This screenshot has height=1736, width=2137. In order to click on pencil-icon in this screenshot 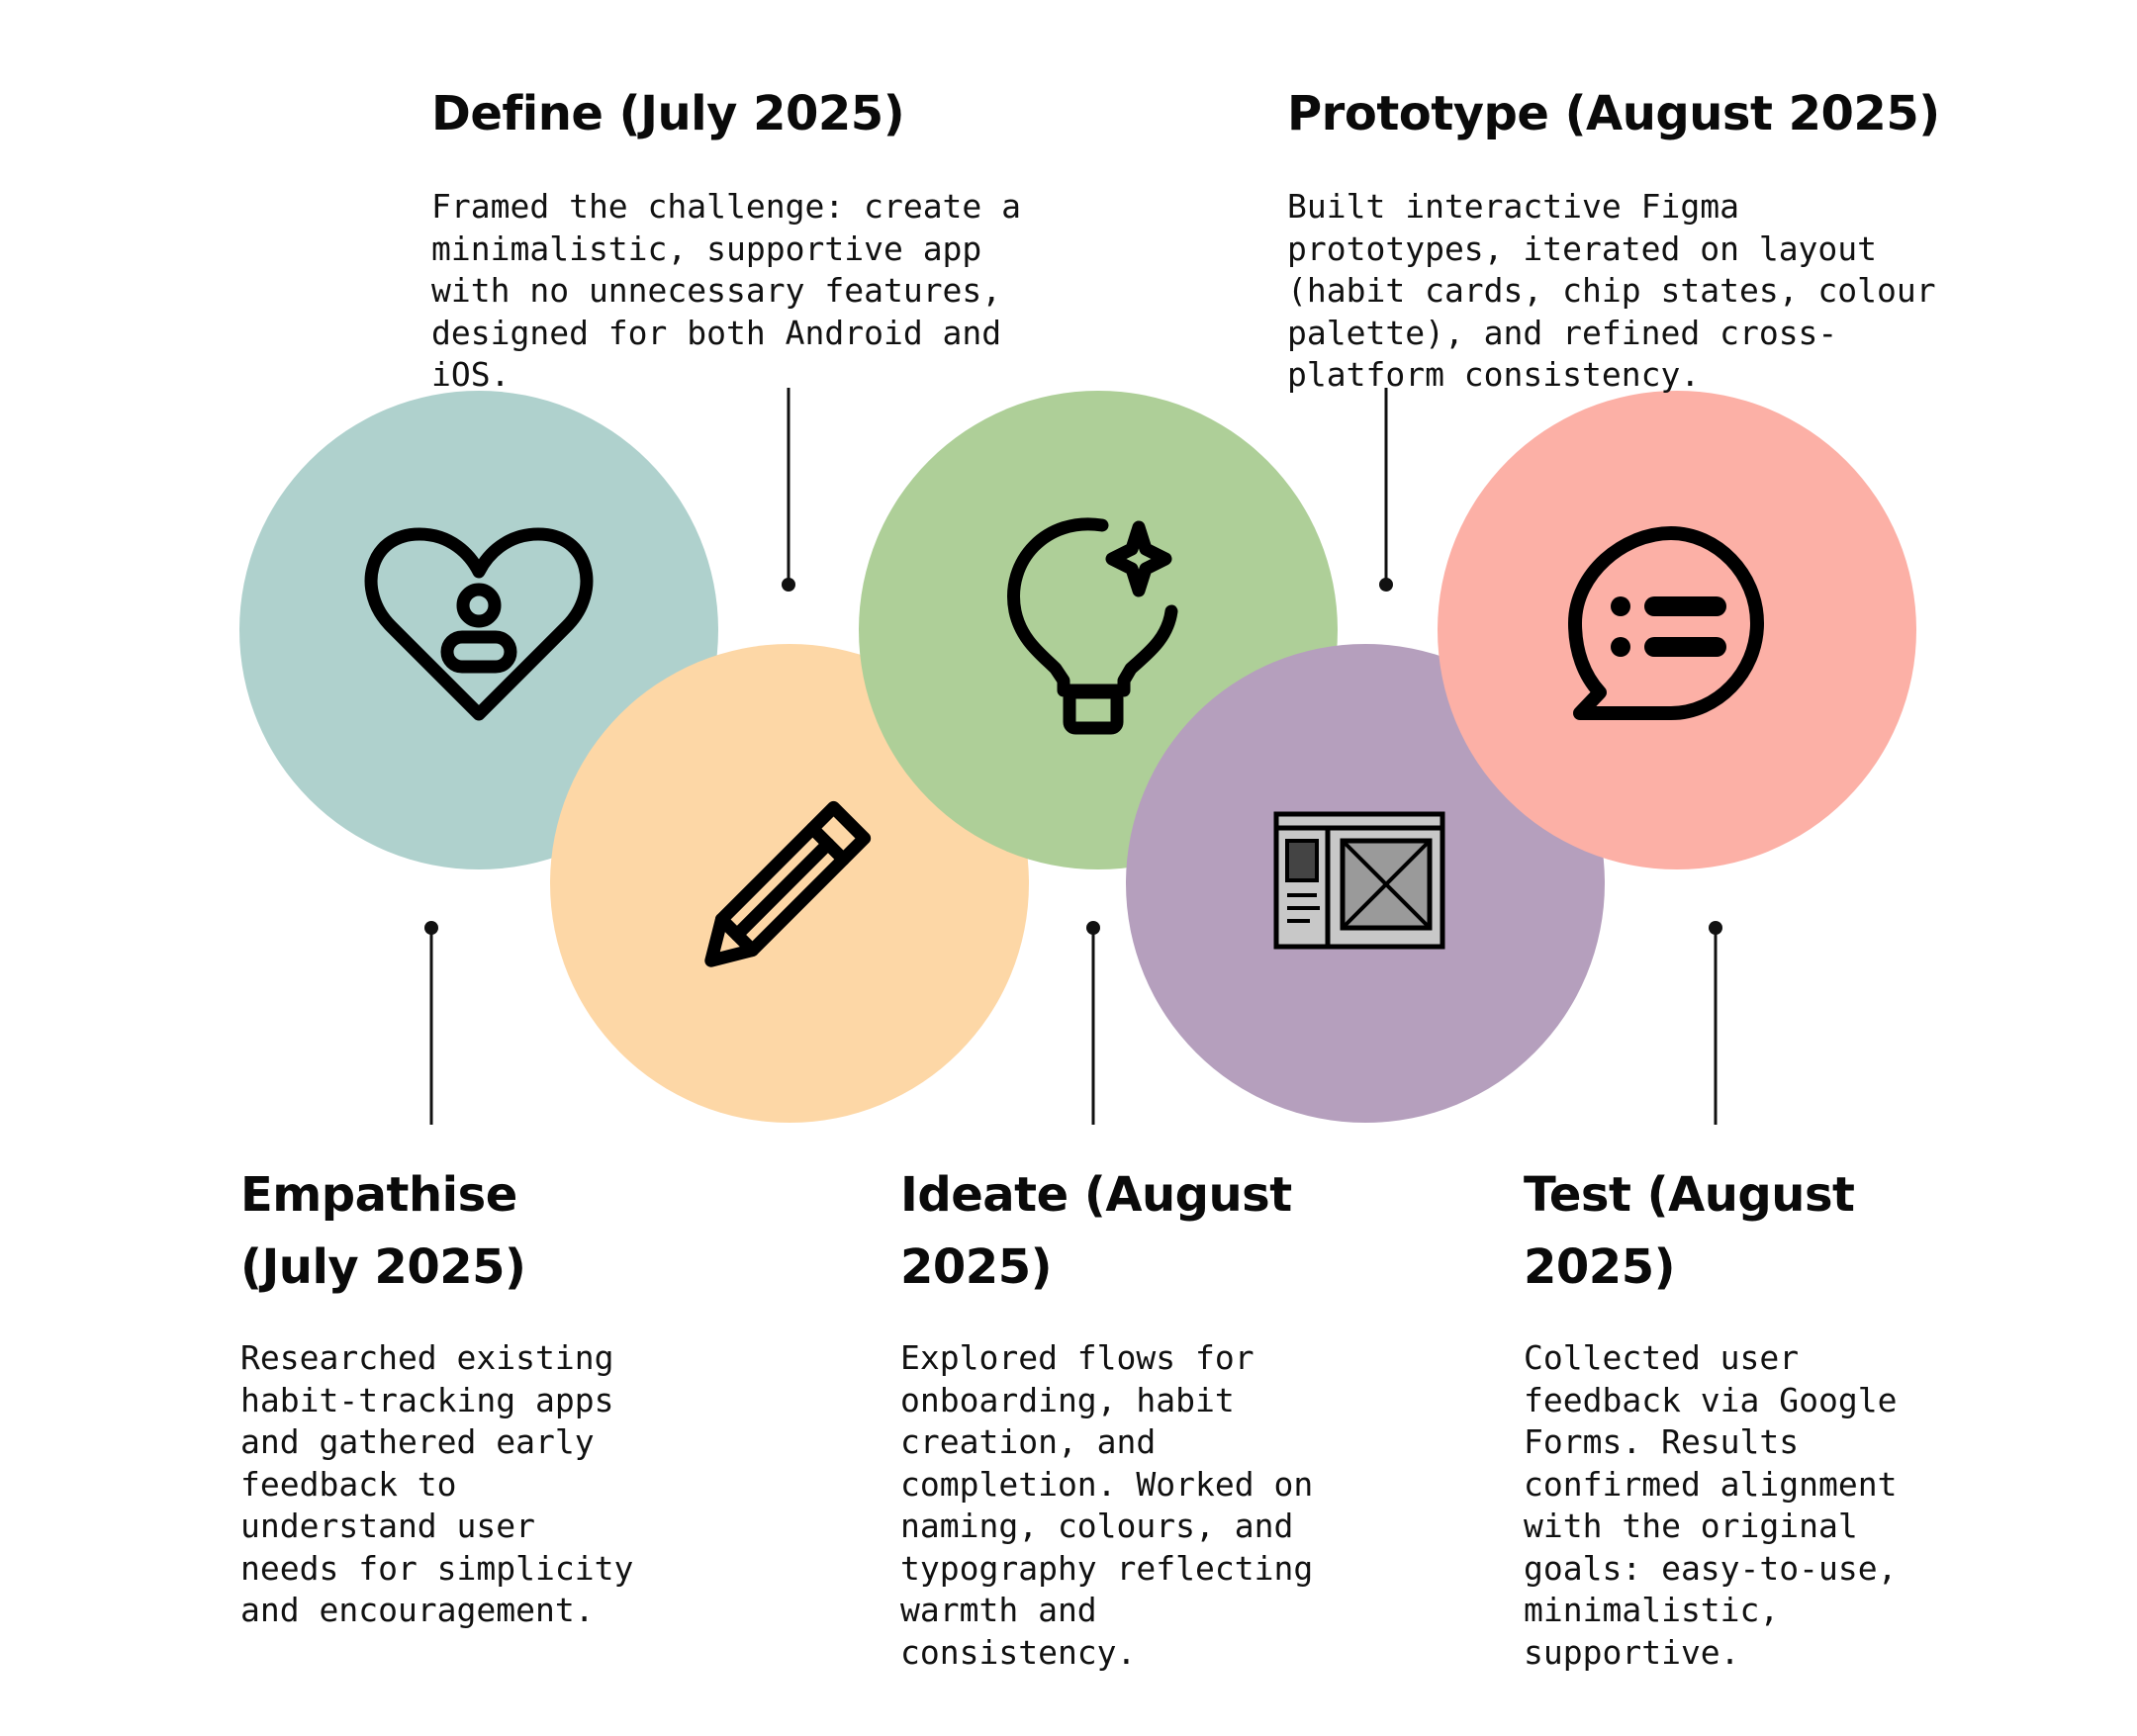, I will do `click(788, 883)`.